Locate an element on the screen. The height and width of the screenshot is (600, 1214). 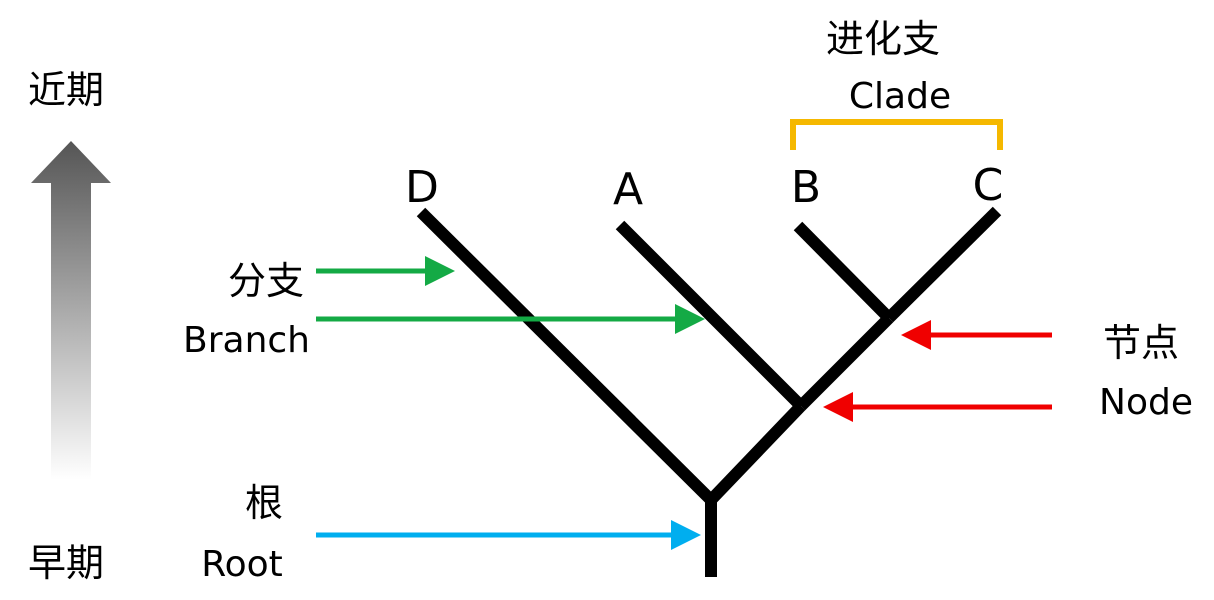
time-arrow is located at coordinates (71, 310).